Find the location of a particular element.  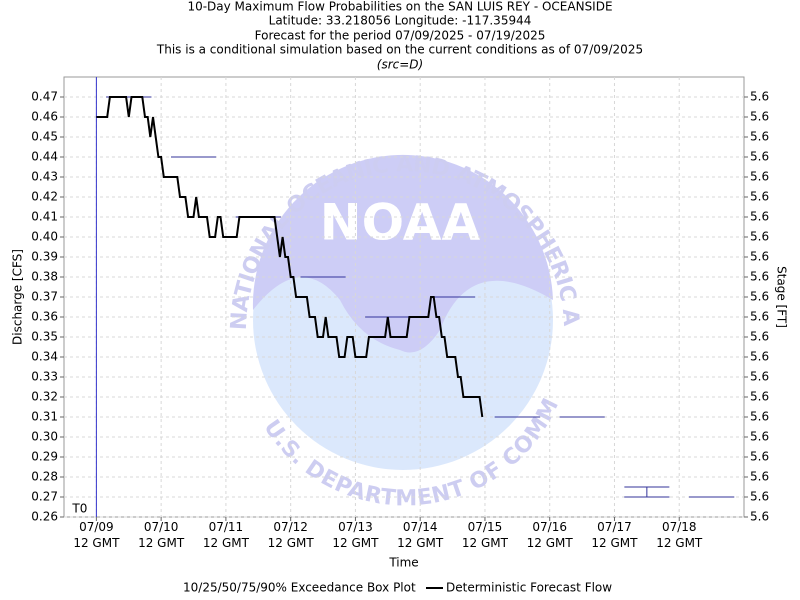

y-tick-label: 0.35 is located at coordinates (44, 337).